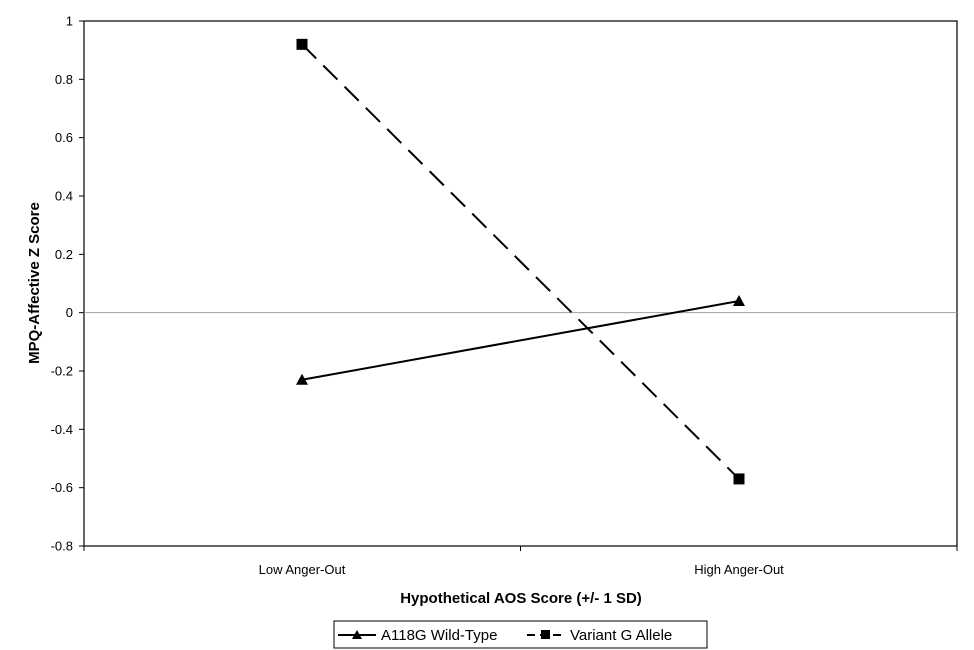  I want to click on legend: A118G Wild-Type Variant G Allele, so click(520, 634).